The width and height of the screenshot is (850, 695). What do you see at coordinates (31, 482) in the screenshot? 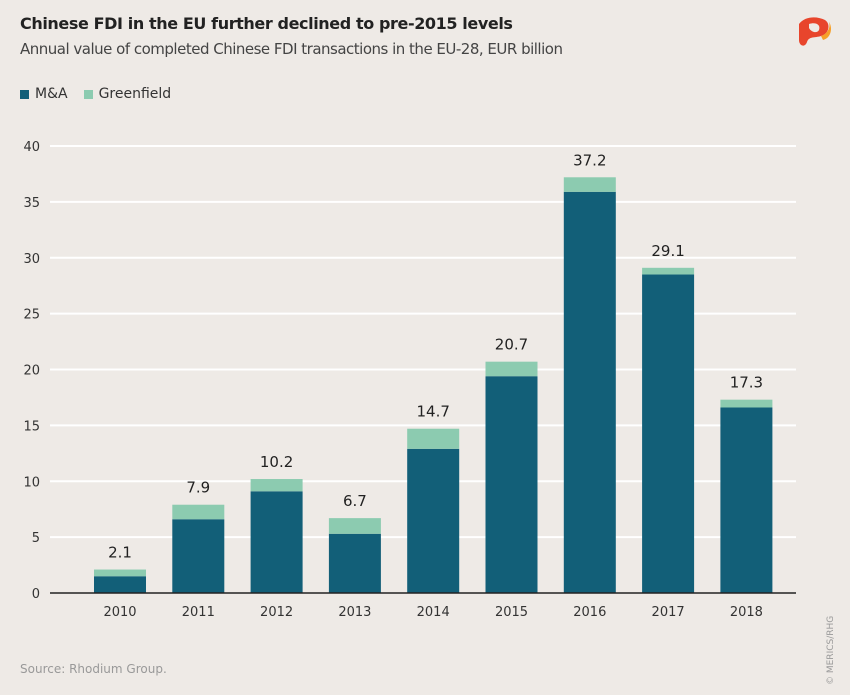
I see `y-tick-label: 10` at bounding box center [31, 482].